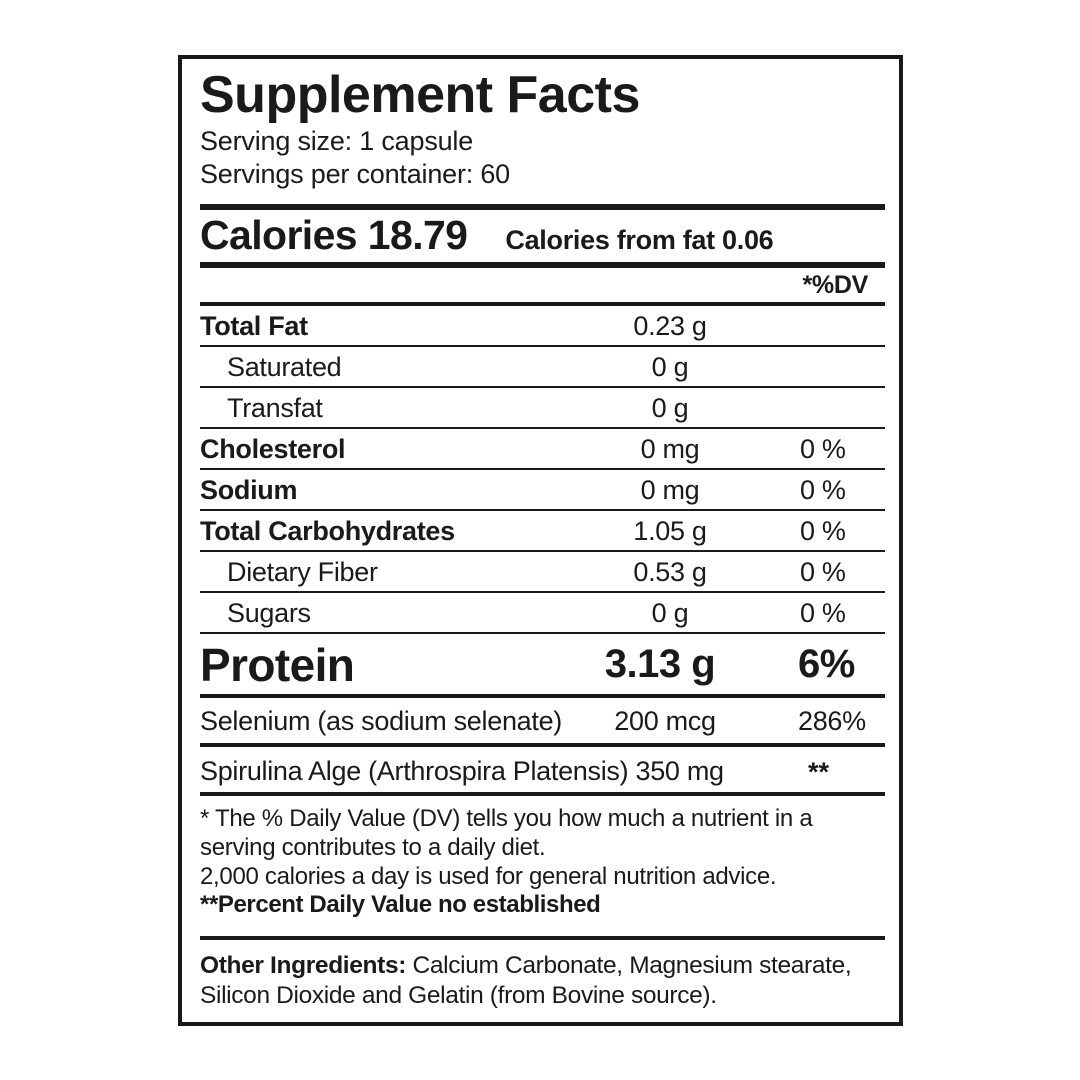 Image resolution: width=1080 pixels, height=1080 pixels. I want to click on rule-below-selenium, so click(542, 745).